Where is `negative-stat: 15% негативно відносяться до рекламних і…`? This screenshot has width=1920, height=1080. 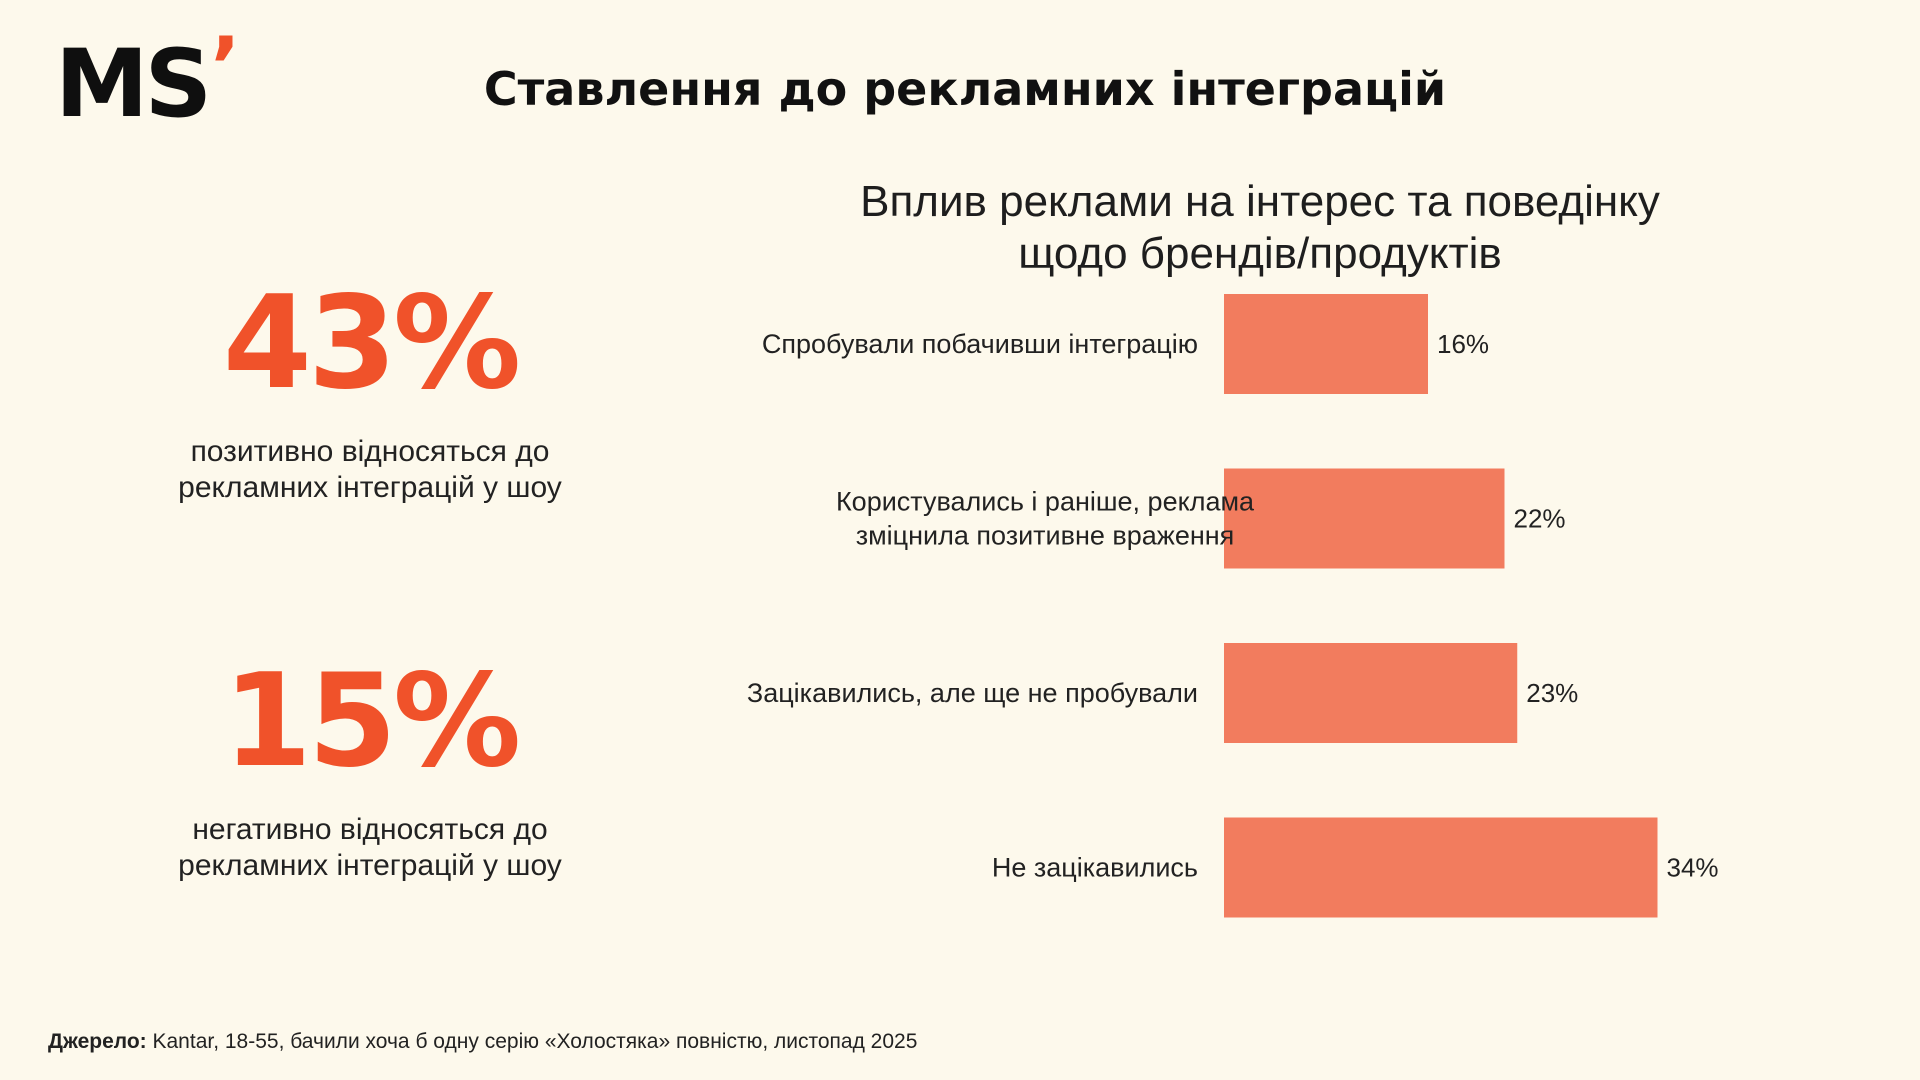
negative-stat: 15% негативно відносяться до рекламних і… is located at coordinates (370, 771).